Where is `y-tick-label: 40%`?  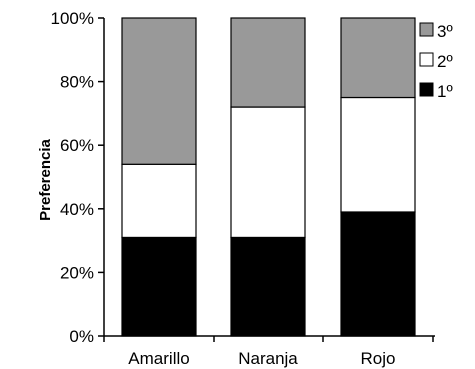
y-tick-label: 40% is located at coordinates (77, 209).